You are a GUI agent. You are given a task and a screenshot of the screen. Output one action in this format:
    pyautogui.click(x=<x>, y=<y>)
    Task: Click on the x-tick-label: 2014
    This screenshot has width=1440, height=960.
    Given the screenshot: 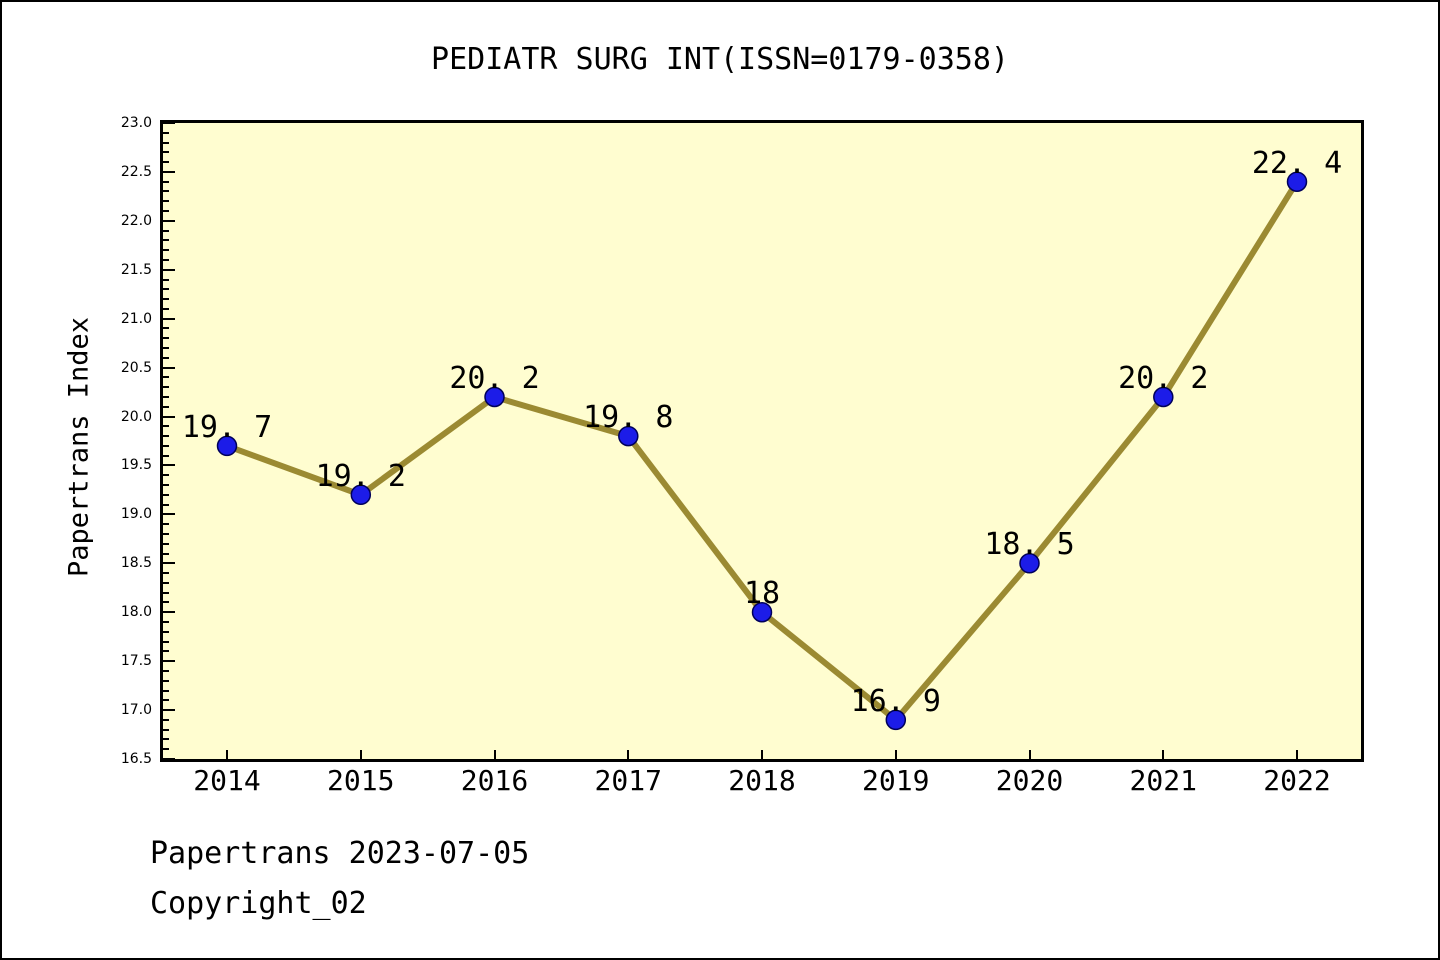 What is the action you would take?
    pyautogui.click(x=227, y=780)
    